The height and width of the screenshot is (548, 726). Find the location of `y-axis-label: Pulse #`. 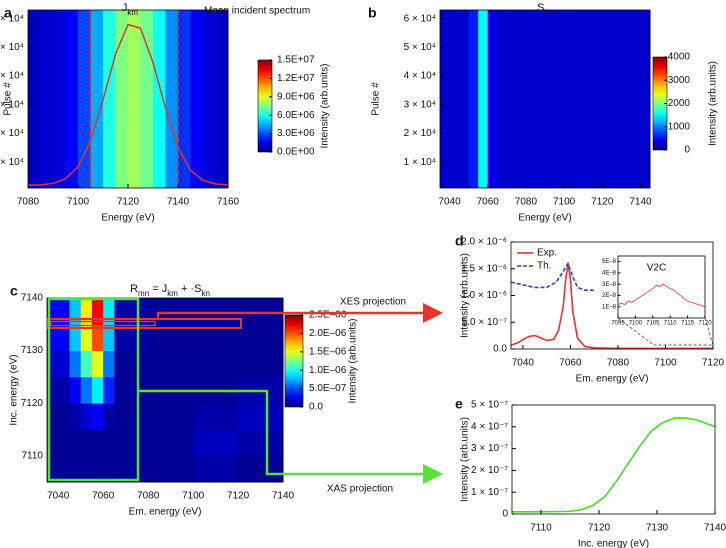

y-axis-label: Pulse # is located at coordinates (8, 99).